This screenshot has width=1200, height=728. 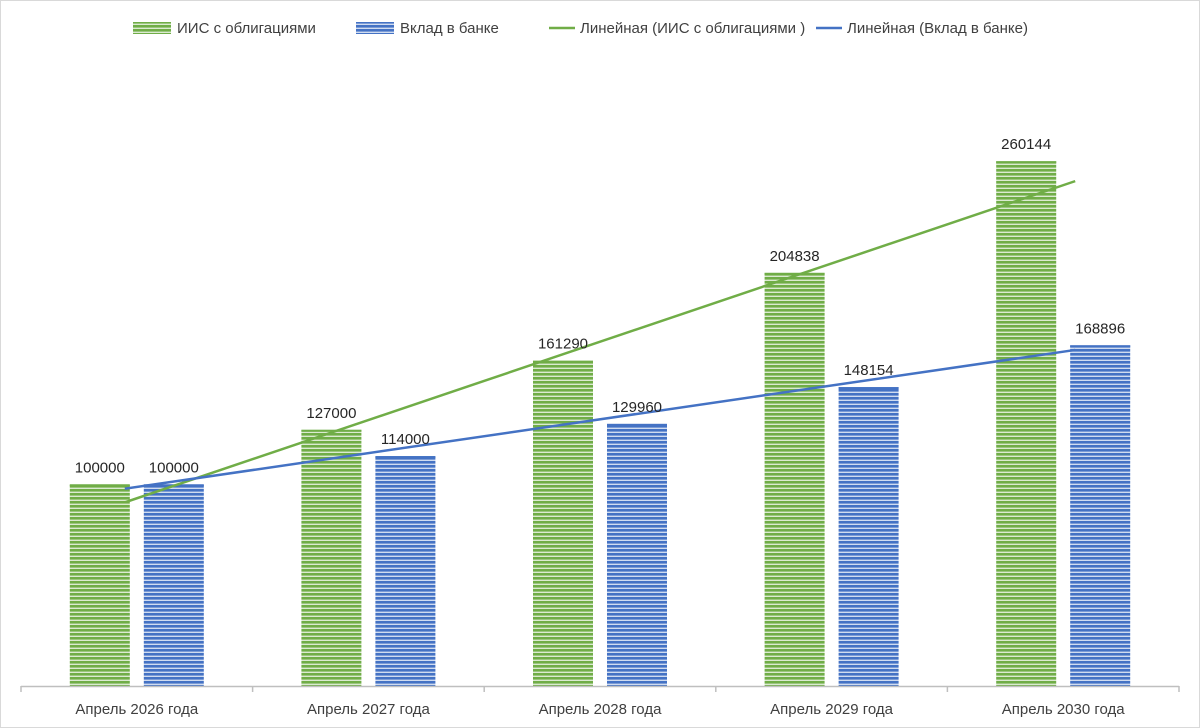 I want to click on legend-label-3: Линейная (Вклад в банке), so click(x=937, y=28).